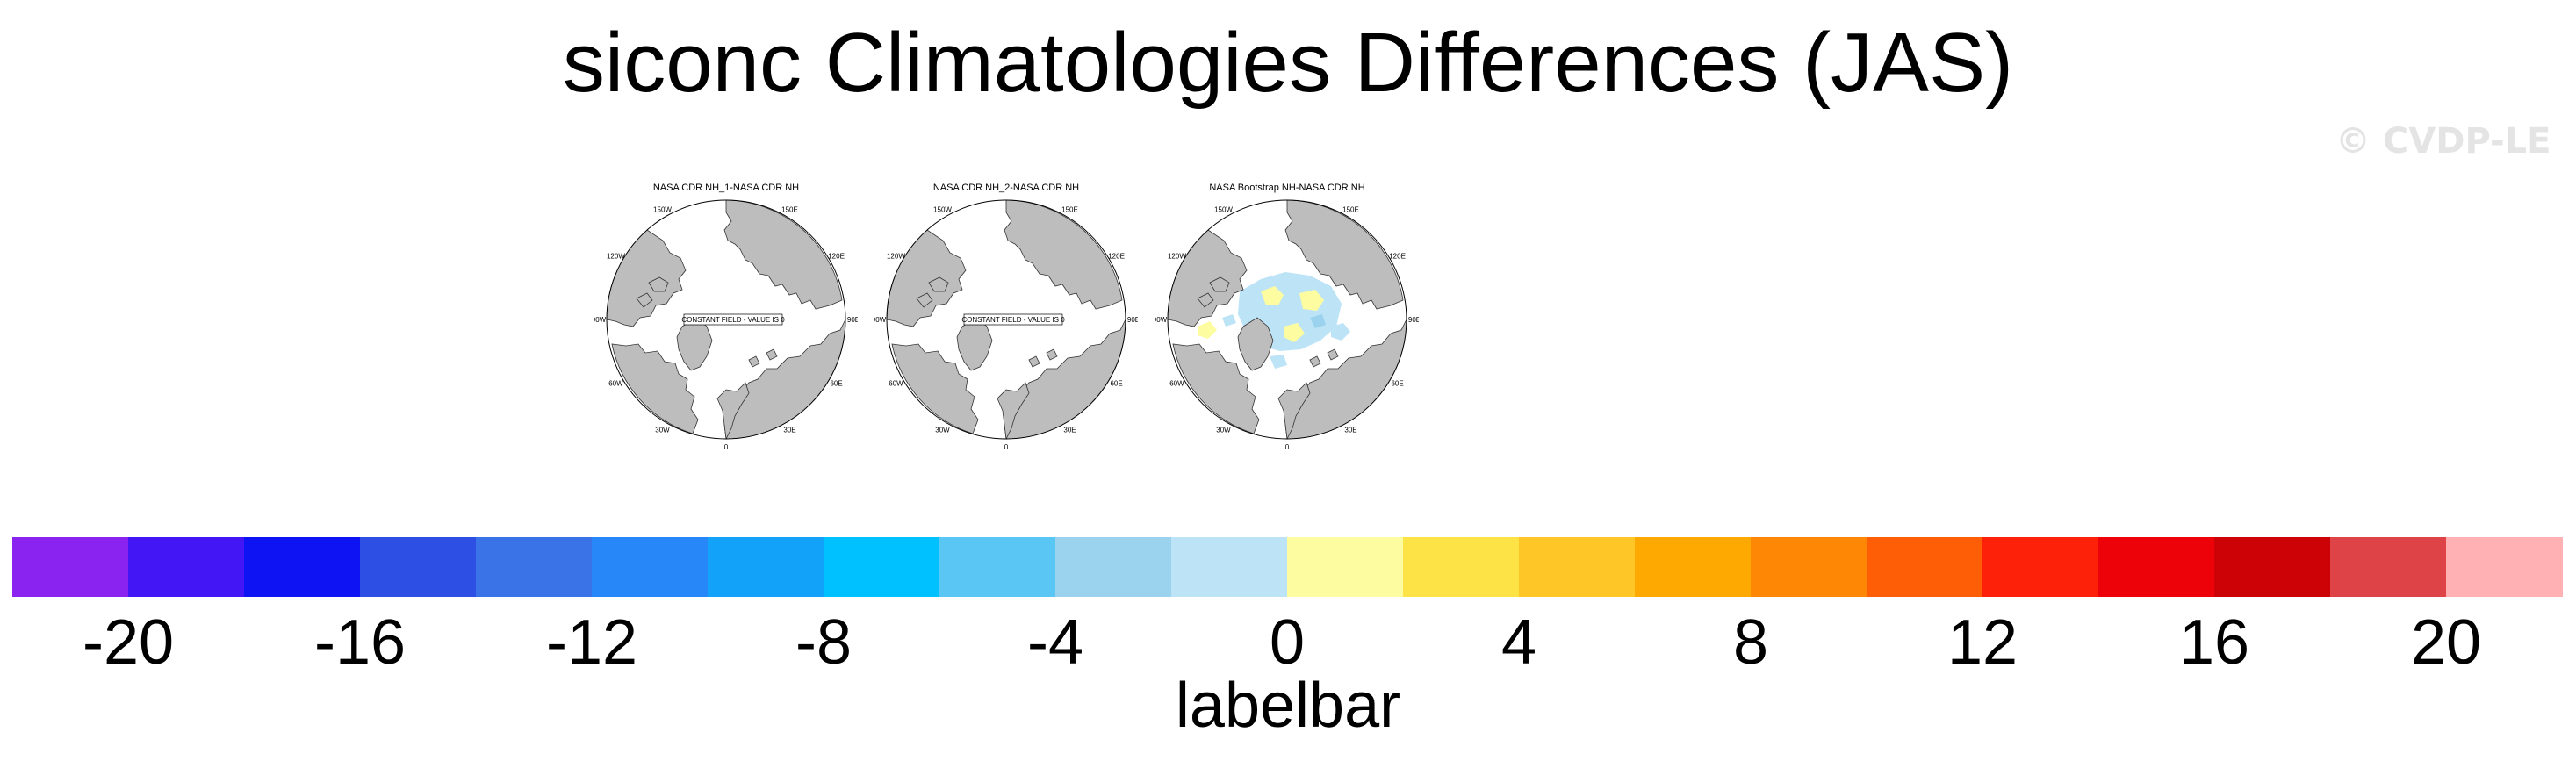 The height and width of the screenshot is (761, 2576). I want to click on colorbar-tick-label: -16, so click(360, 642).